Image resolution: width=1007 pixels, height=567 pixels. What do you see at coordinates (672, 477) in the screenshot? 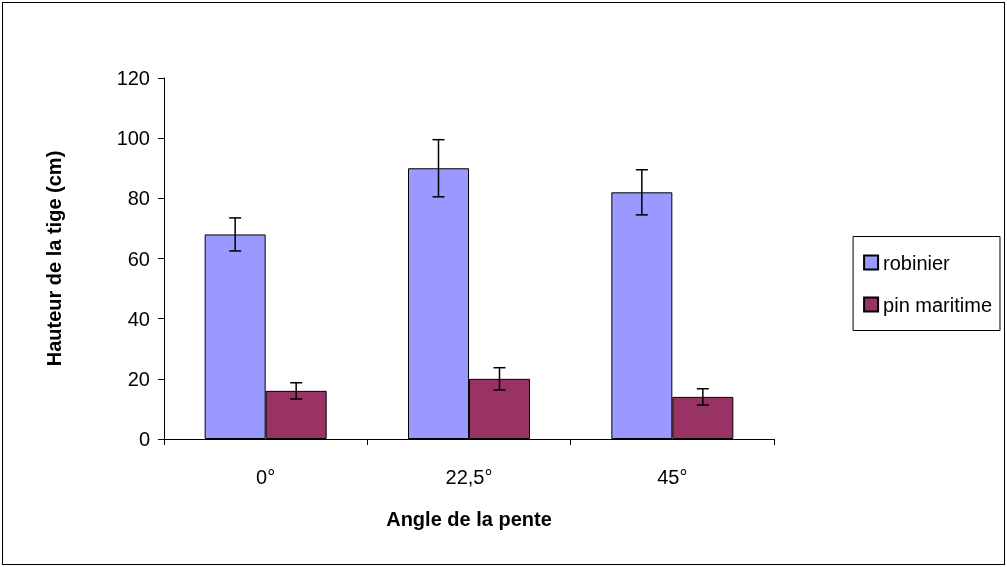
I see `x-tick-label: 45°` at bounding box center [672, 477].